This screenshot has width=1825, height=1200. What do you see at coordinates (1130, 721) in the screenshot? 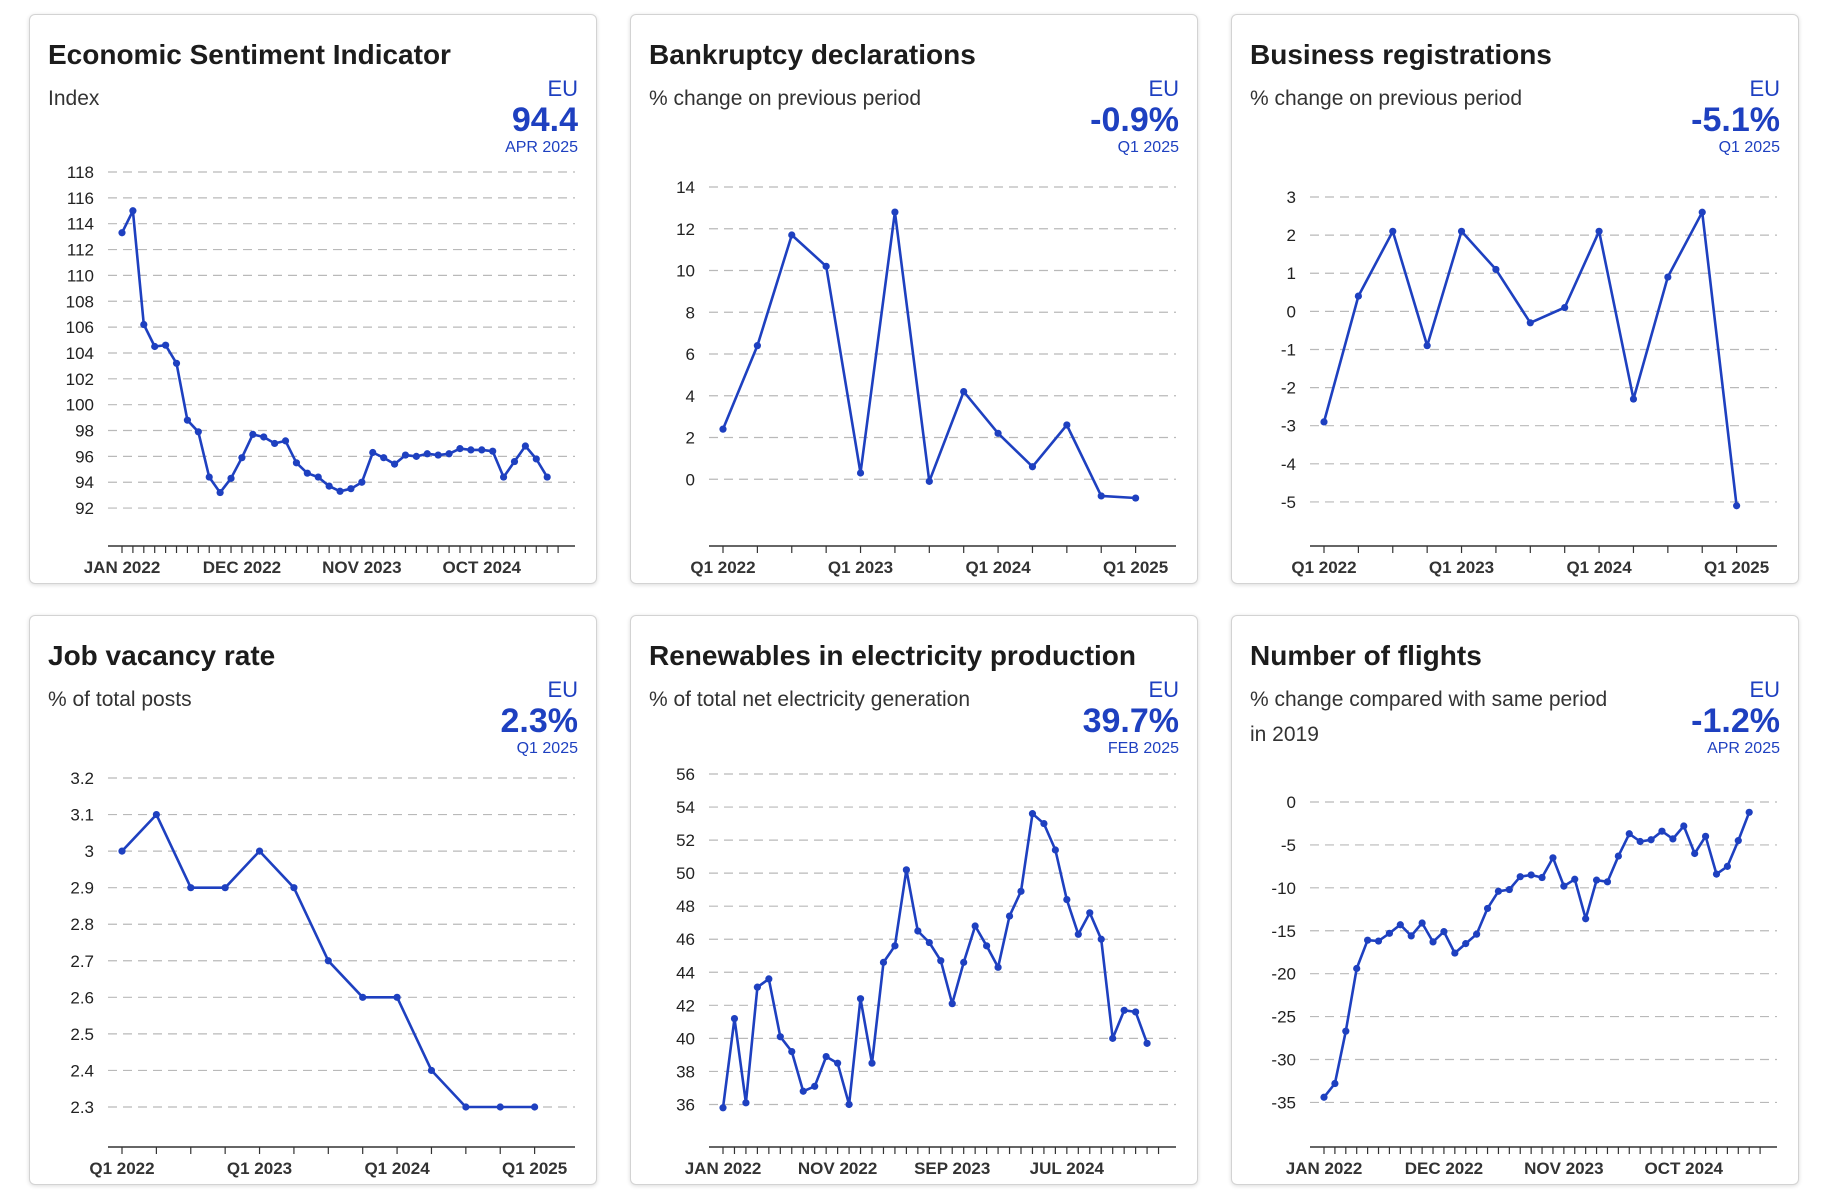
I see `kpi-value: 39.7%` at bounding box center [1130, 721].